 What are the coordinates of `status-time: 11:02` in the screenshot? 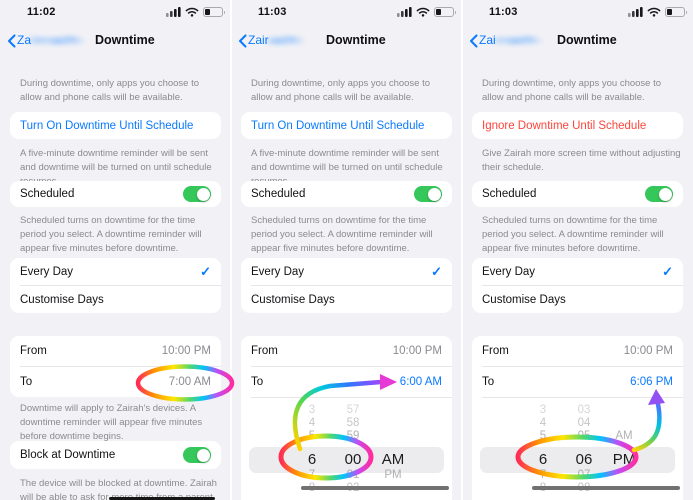 It's located at (41, 12).